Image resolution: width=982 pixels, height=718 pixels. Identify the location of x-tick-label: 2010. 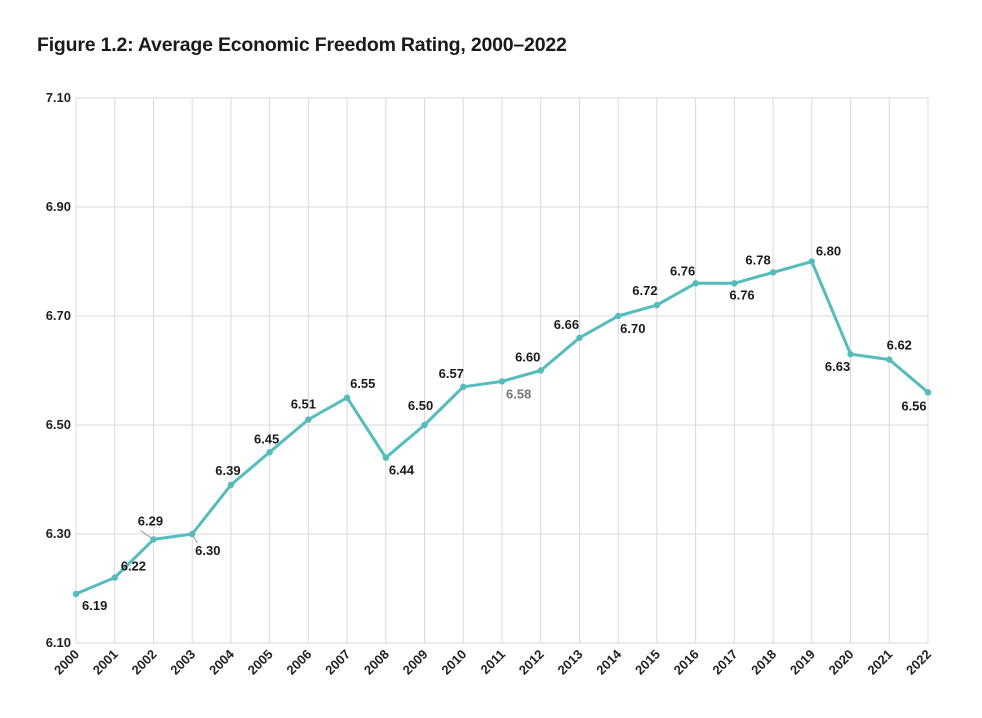
(453, 662).